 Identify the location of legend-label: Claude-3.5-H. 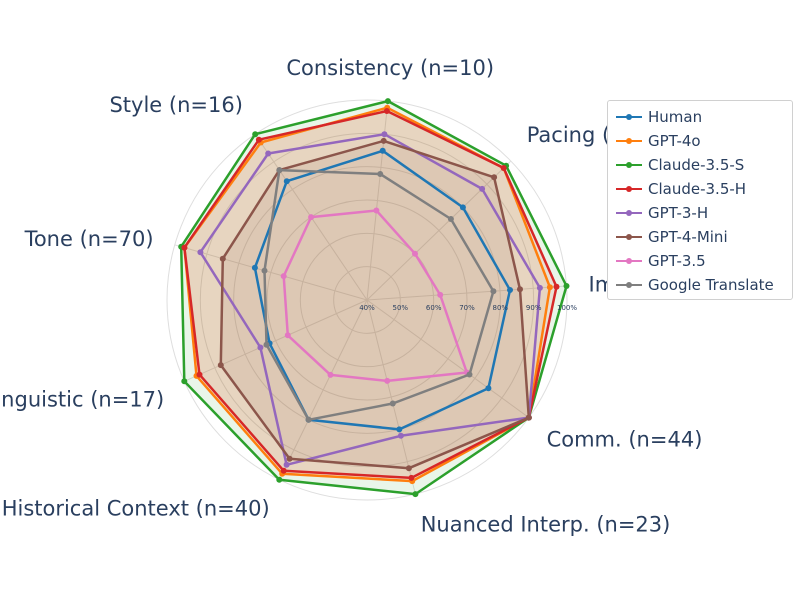
(697, 189).